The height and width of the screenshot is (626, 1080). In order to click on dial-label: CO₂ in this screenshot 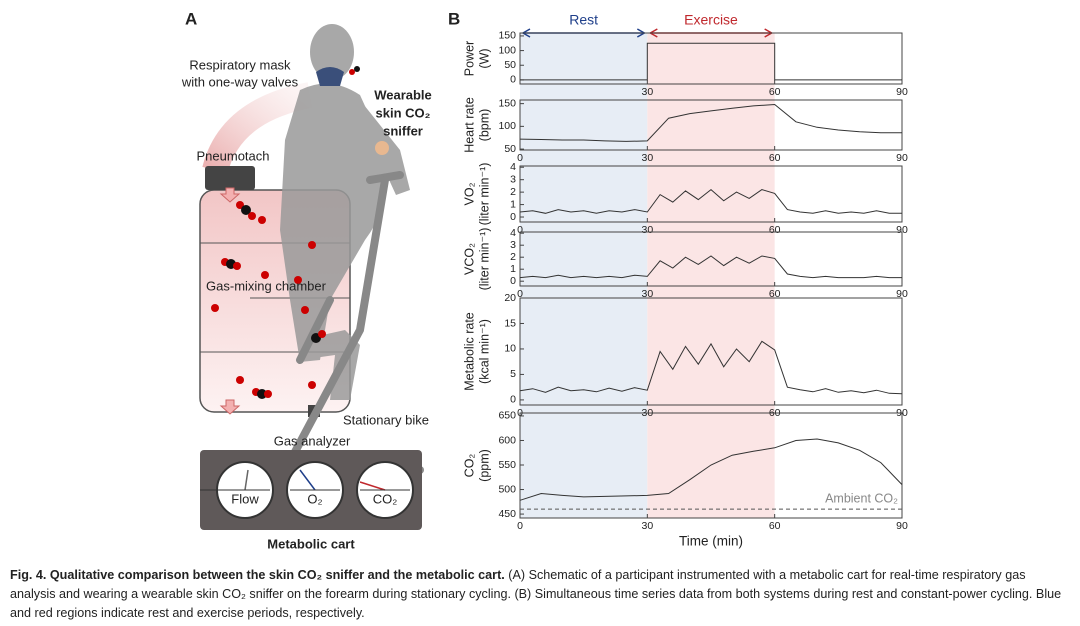, I will do `click(385, 498)`.